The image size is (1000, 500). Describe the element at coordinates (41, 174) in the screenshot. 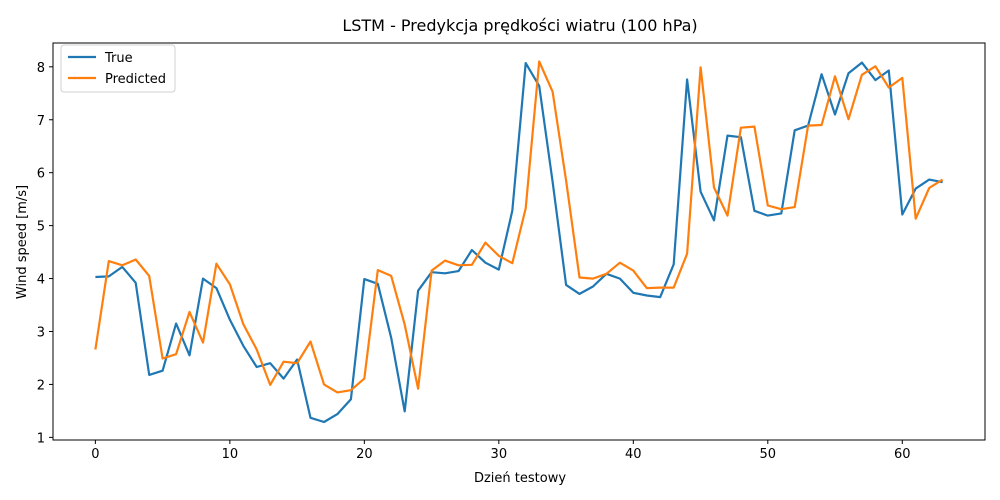

I see `y-tick-label: 6` at that location.